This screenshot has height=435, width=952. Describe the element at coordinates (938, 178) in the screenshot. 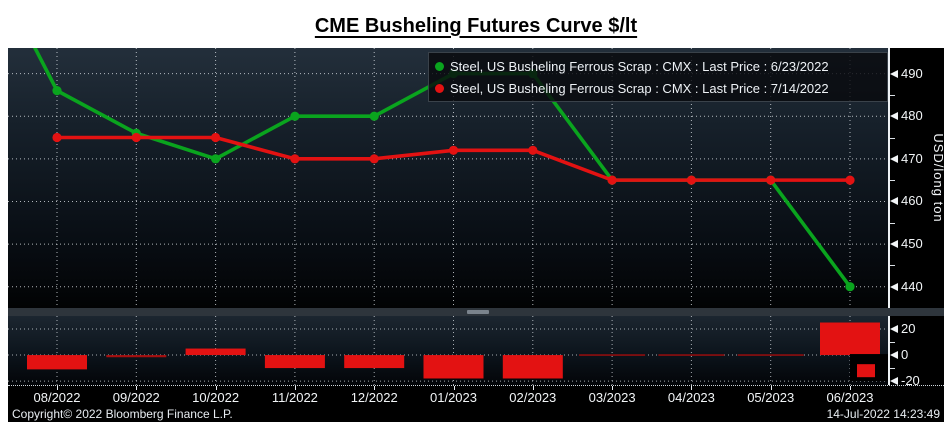

I see `y-axis-unit-label: USD/long ton` at that location.